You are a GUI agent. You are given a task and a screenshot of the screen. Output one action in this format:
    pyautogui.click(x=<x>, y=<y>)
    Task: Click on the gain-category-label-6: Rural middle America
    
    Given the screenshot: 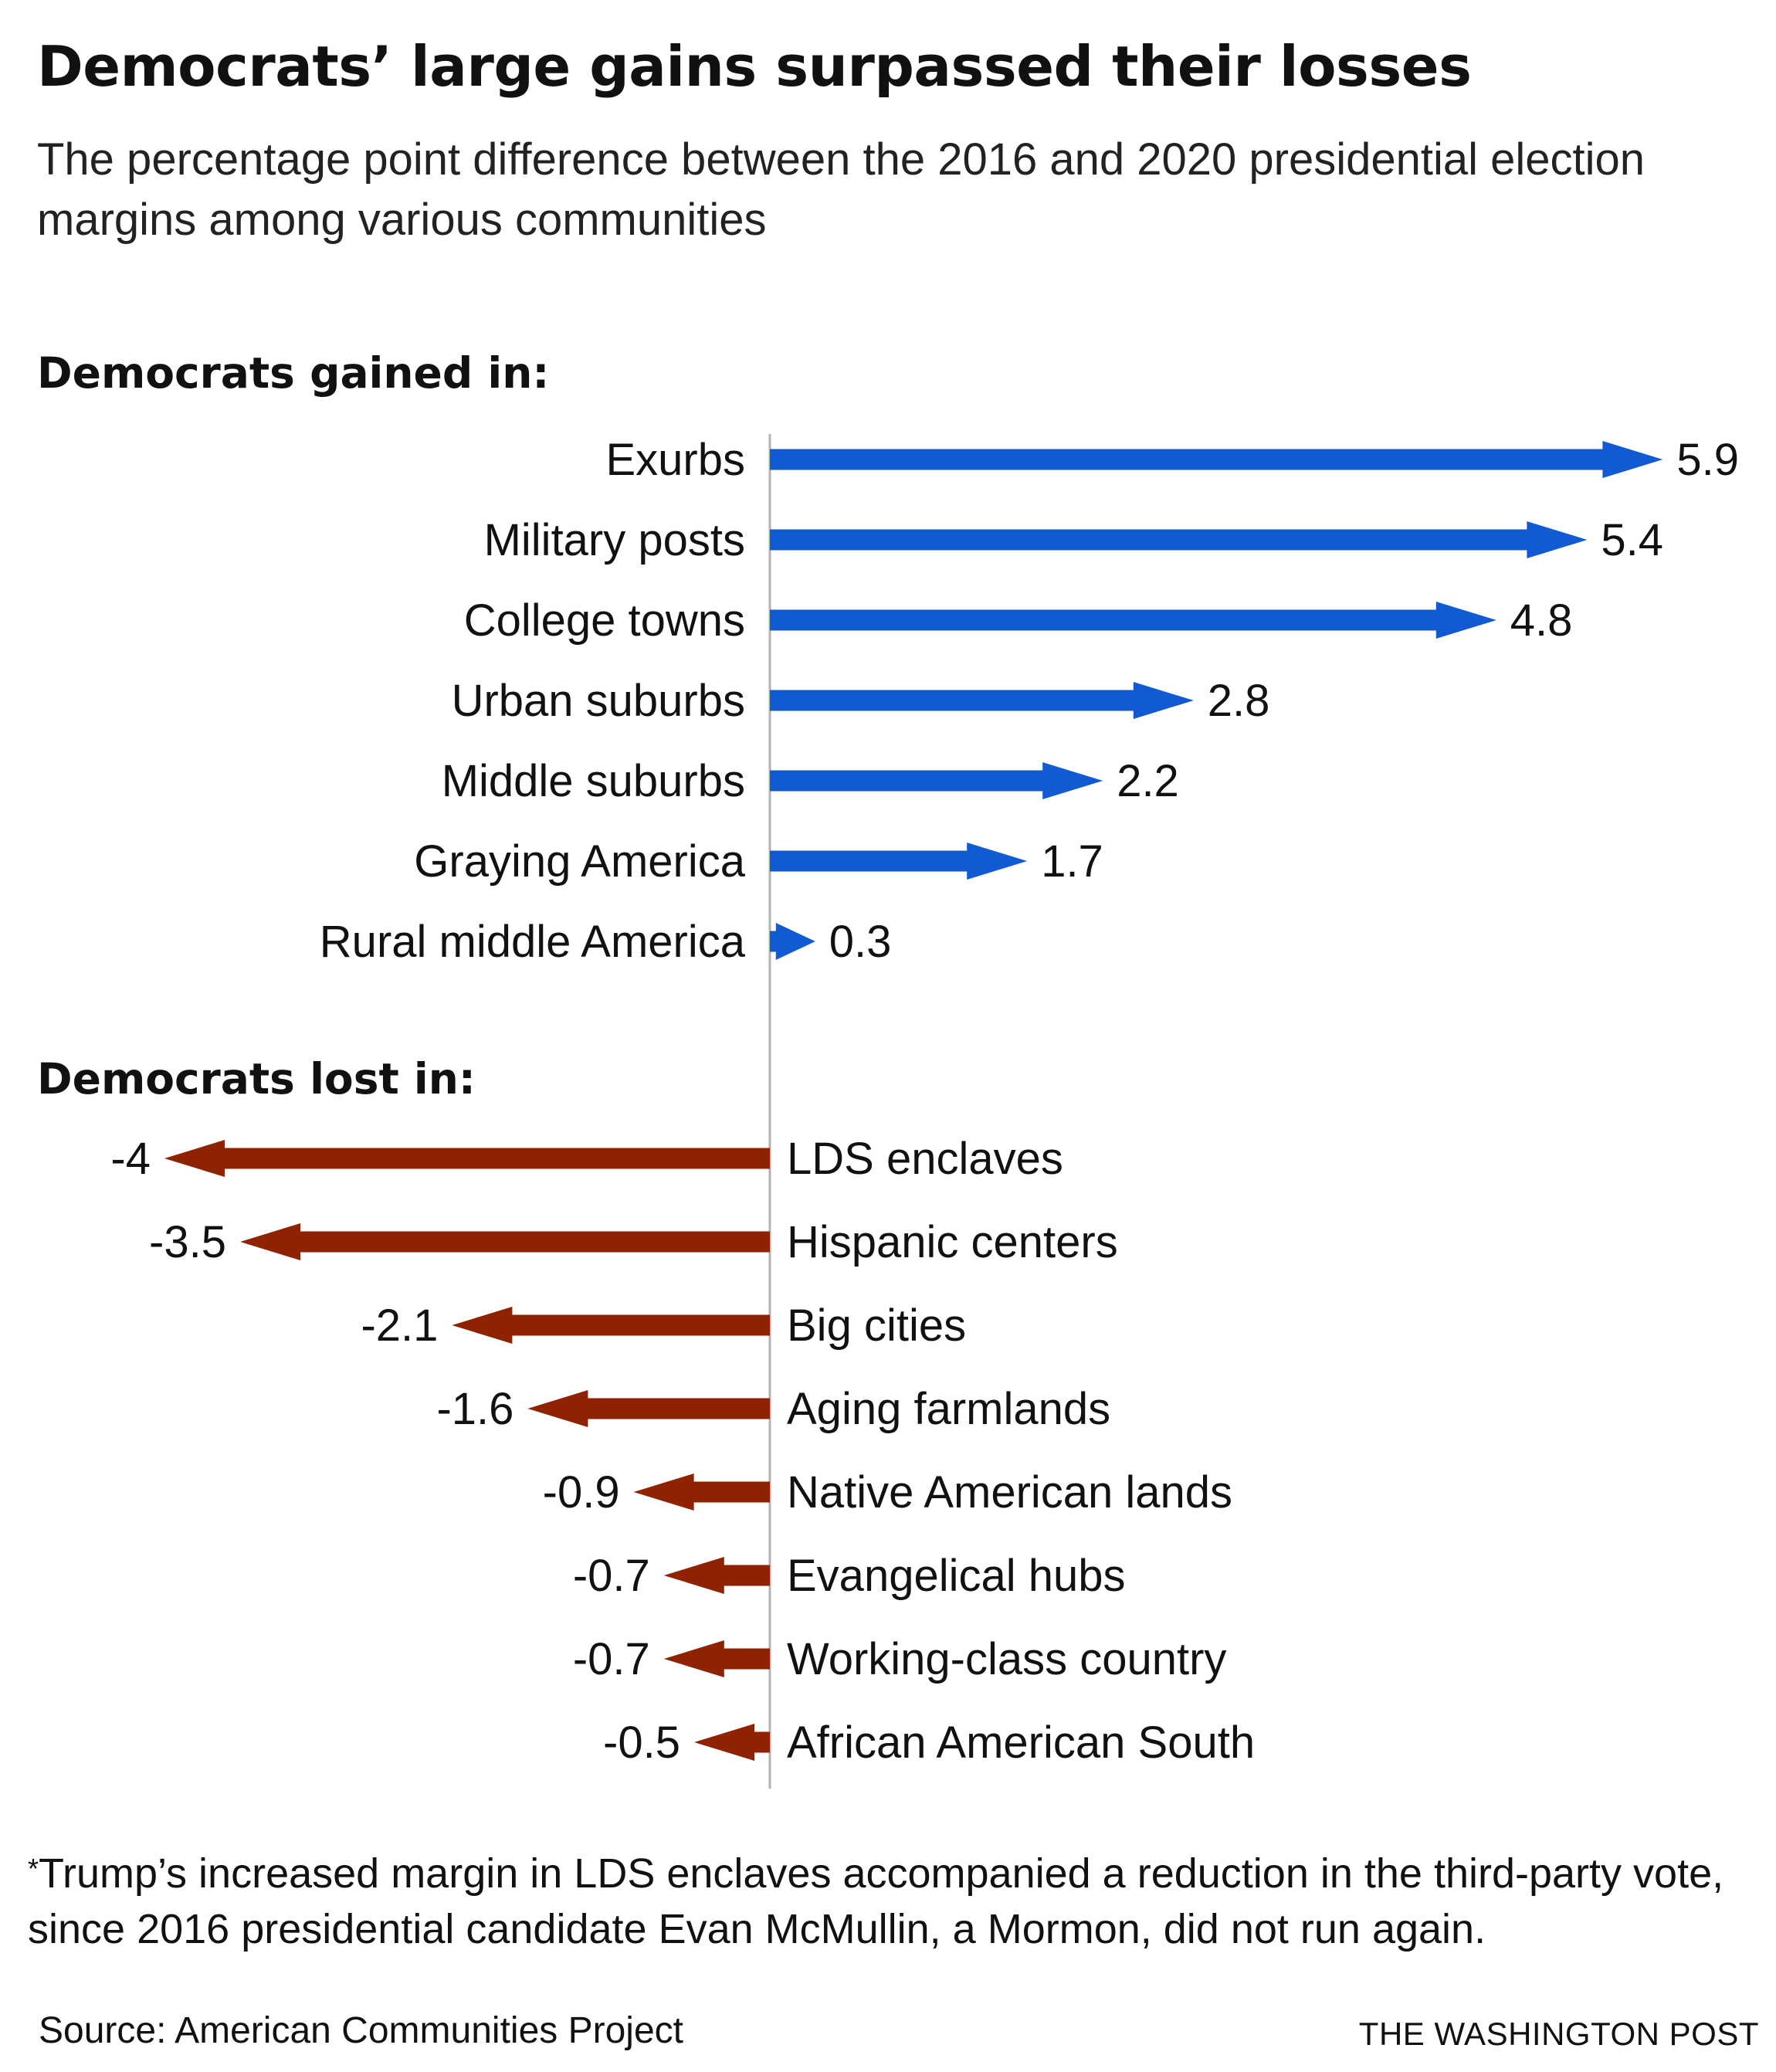 What is the action you would take?
    pyautogui.click(x=533, y=942)
    